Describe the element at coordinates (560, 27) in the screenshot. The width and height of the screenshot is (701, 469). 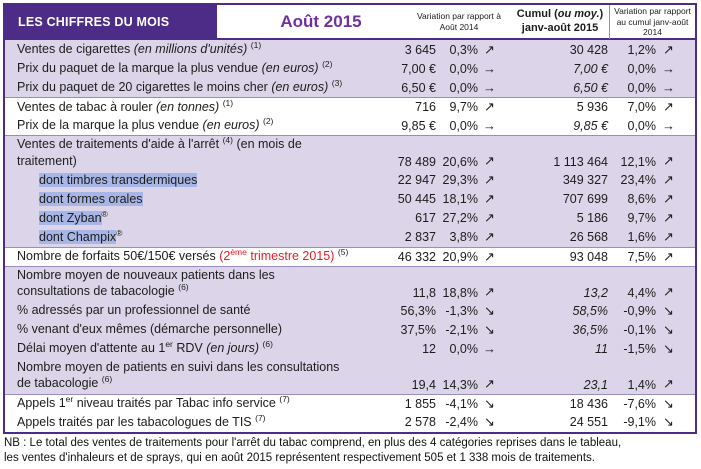
I see `cumul-header-period: janv-août 2015` at that location.